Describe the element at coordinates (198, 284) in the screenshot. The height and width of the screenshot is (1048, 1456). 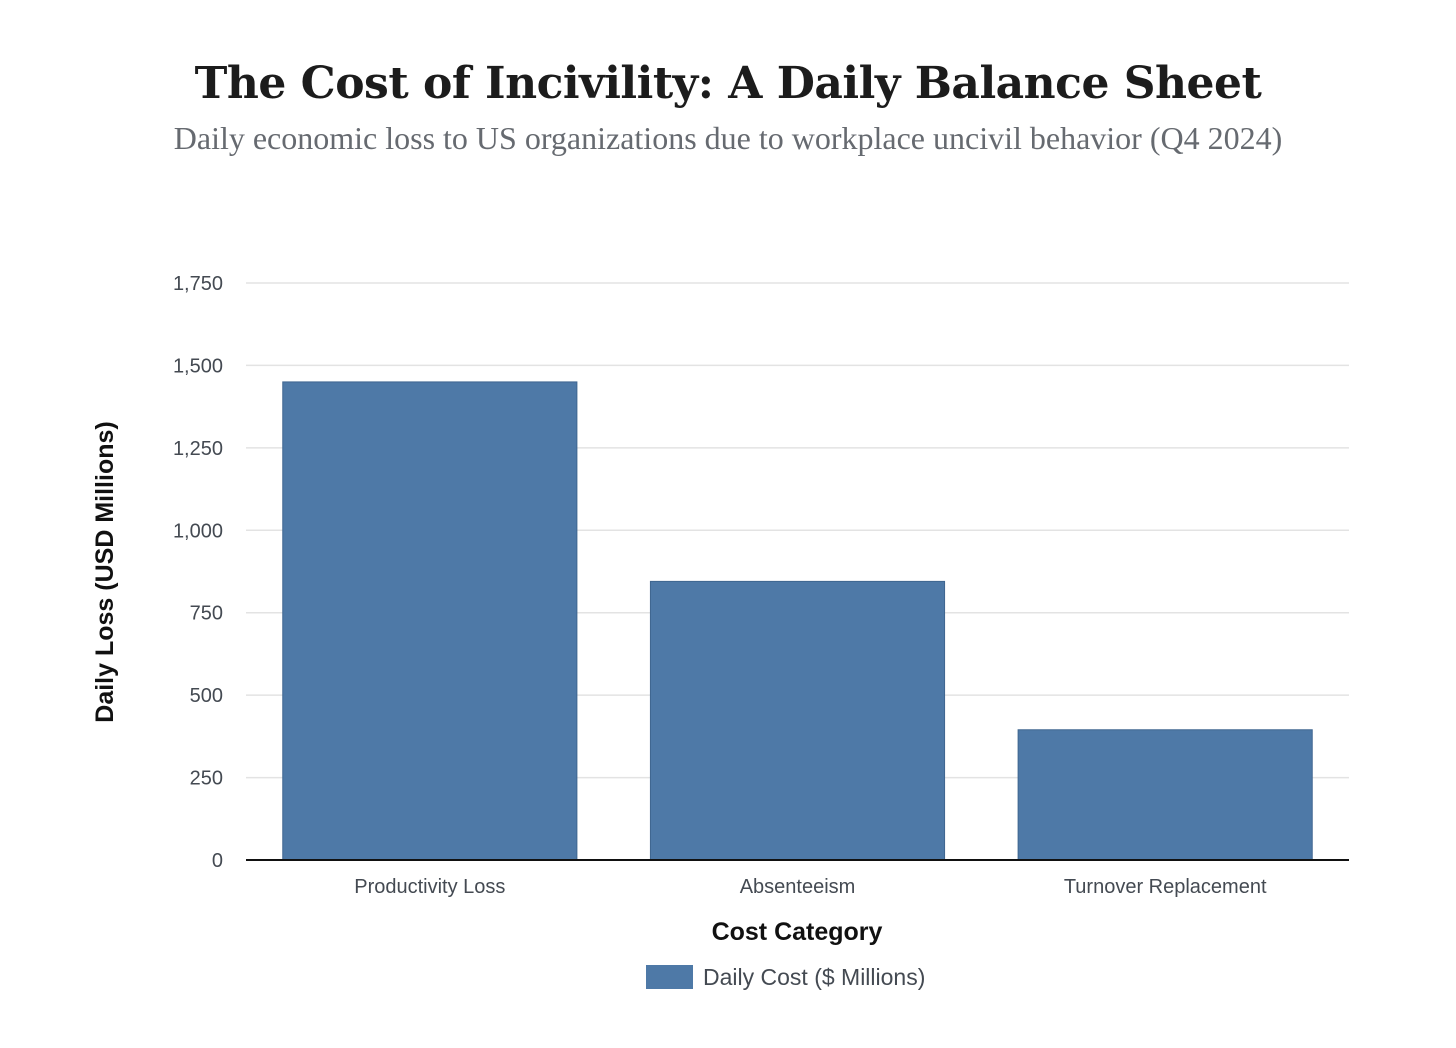
I see `y-tick-label: 1,750` at that location.